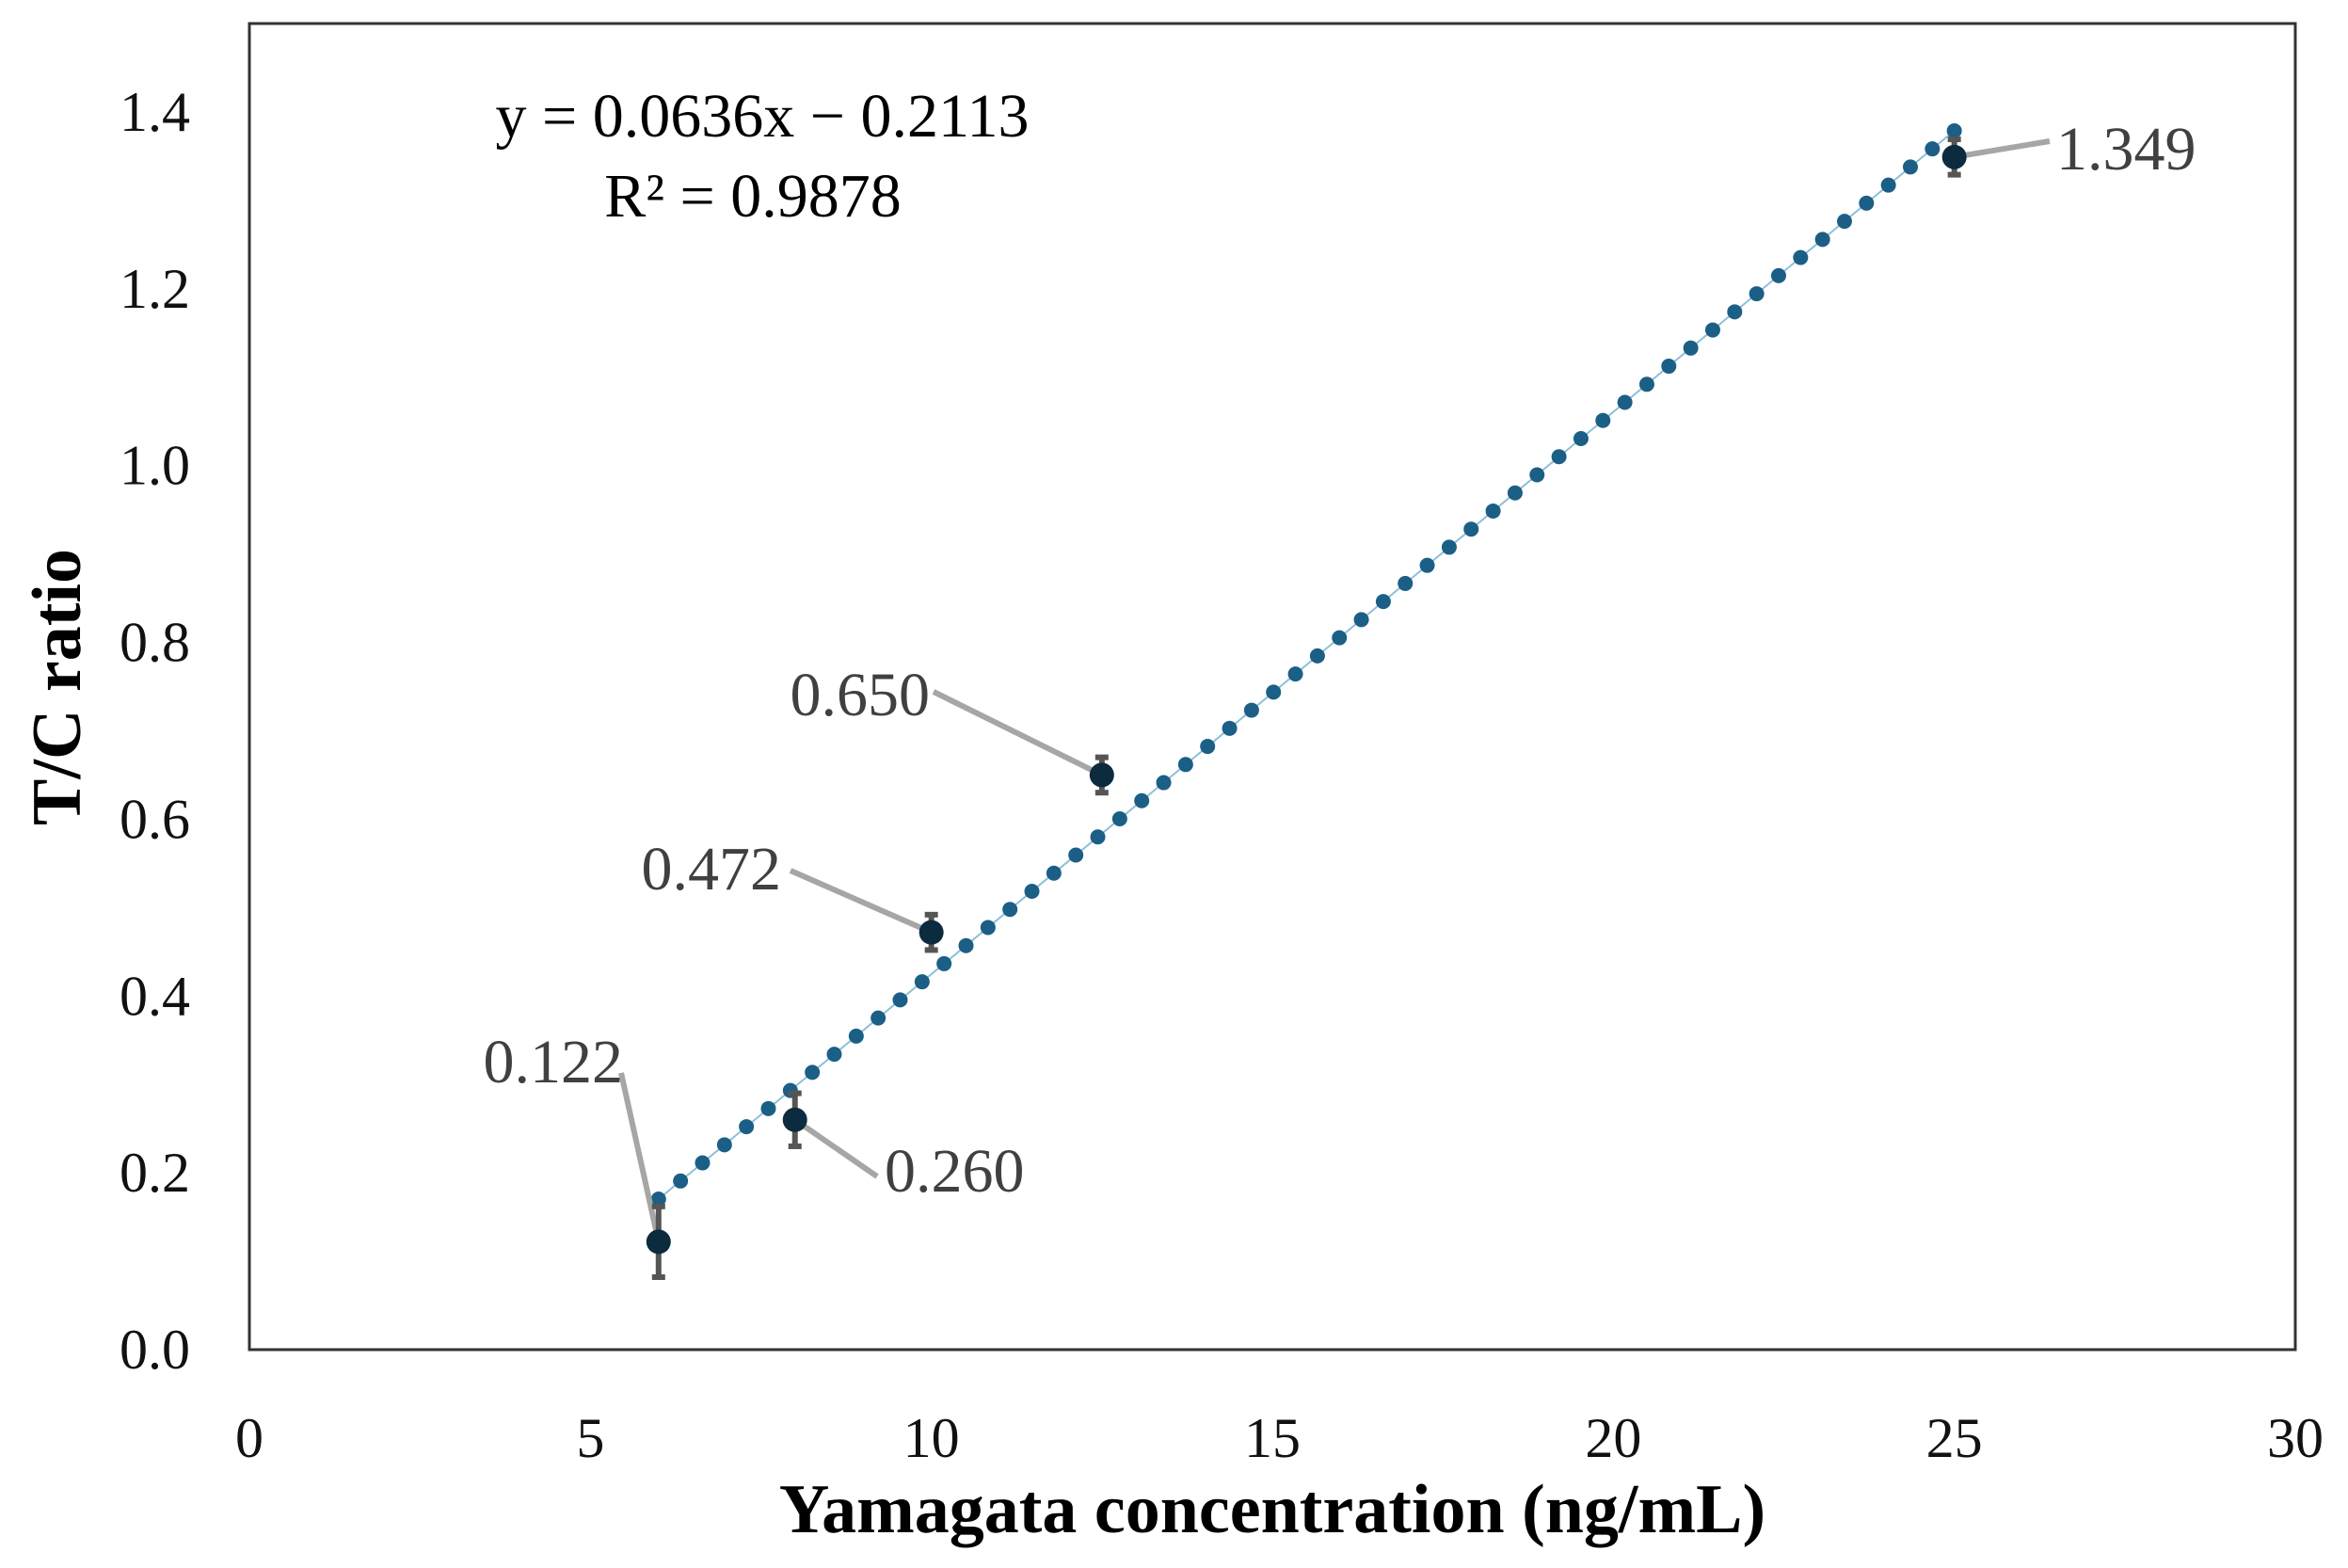 The width and height of the screenshot is (2348, 1568). What do you see at coordinates (155, 1173) in the screenshot?
I see `y-tick-label: 0.2` at bounding box center [155, 1173].